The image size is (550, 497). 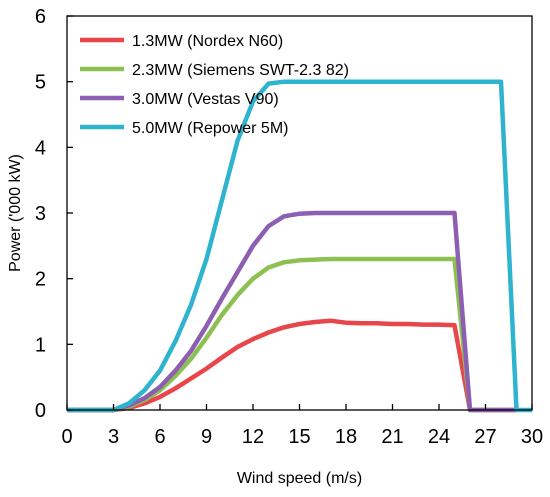 What do you see at coordinates (66, 437) in the screenshot?
I see `x-tick-label: 0` at bounding box center [66, 437].